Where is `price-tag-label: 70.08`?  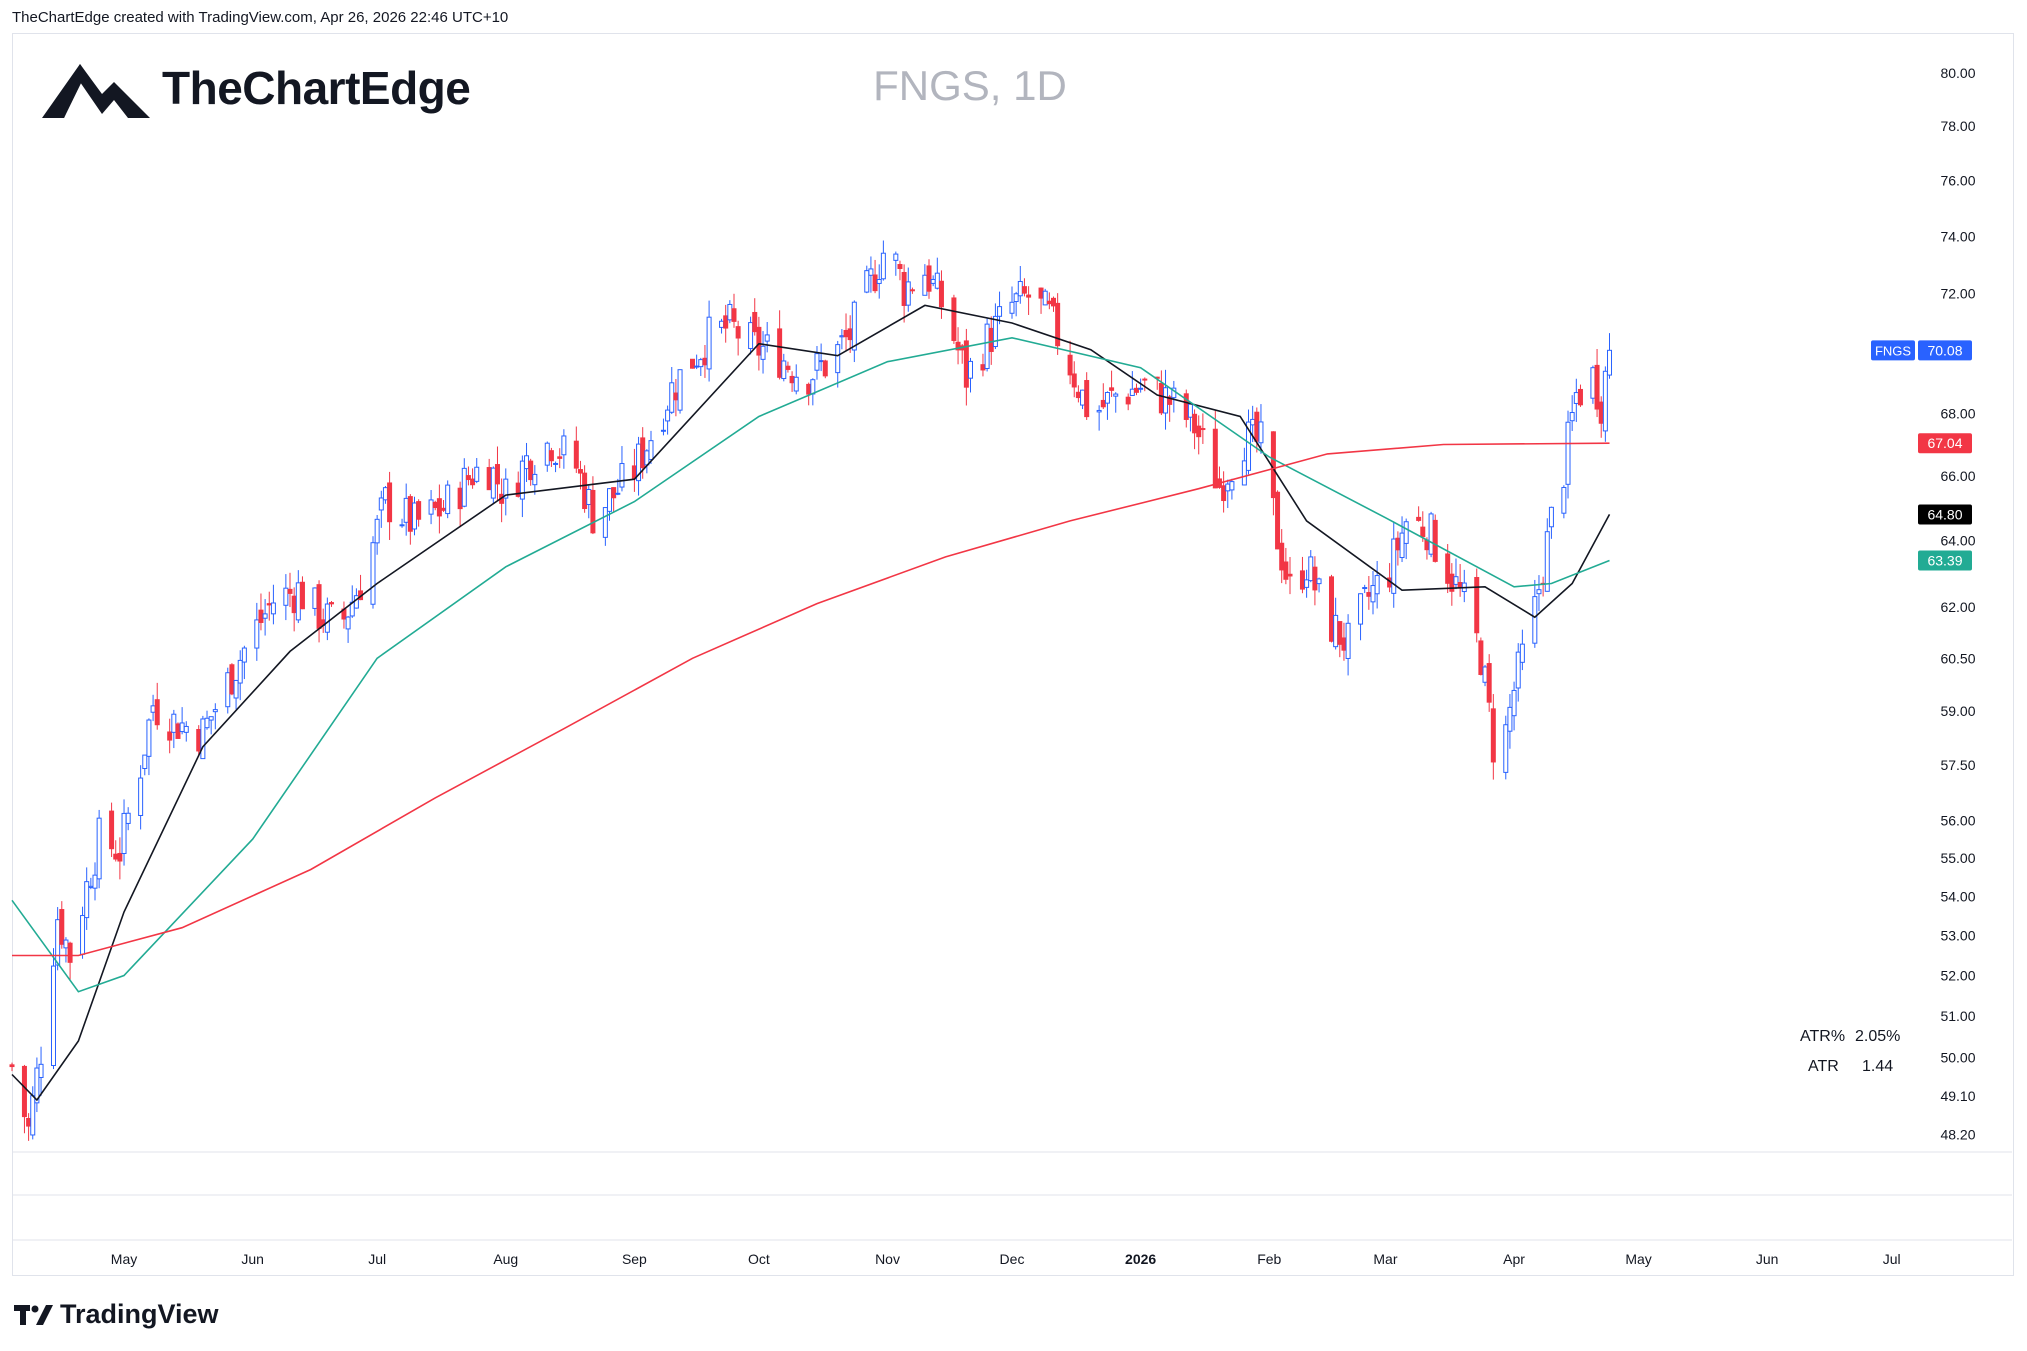 price-tag-label: 70.08 is located at coordinates (1944, 350).